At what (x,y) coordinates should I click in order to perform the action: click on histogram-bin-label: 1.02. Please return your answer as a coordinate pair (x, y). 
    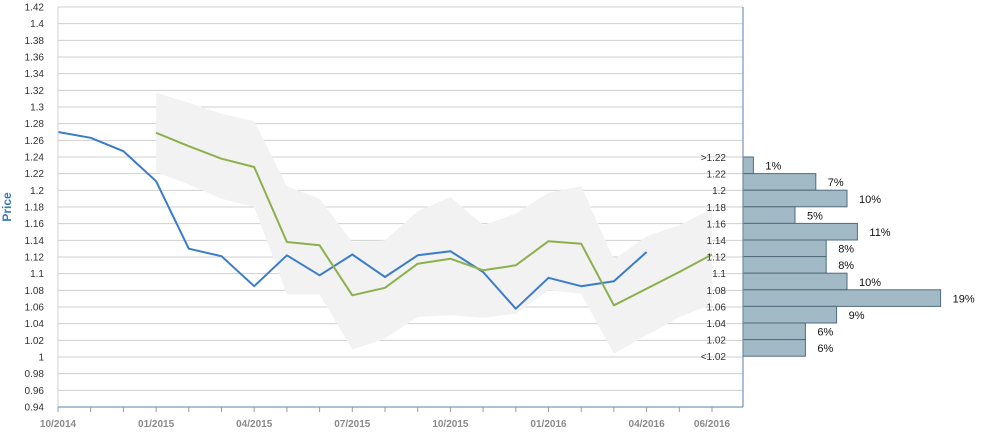
    Looking at the image, I should click on (717, 341).